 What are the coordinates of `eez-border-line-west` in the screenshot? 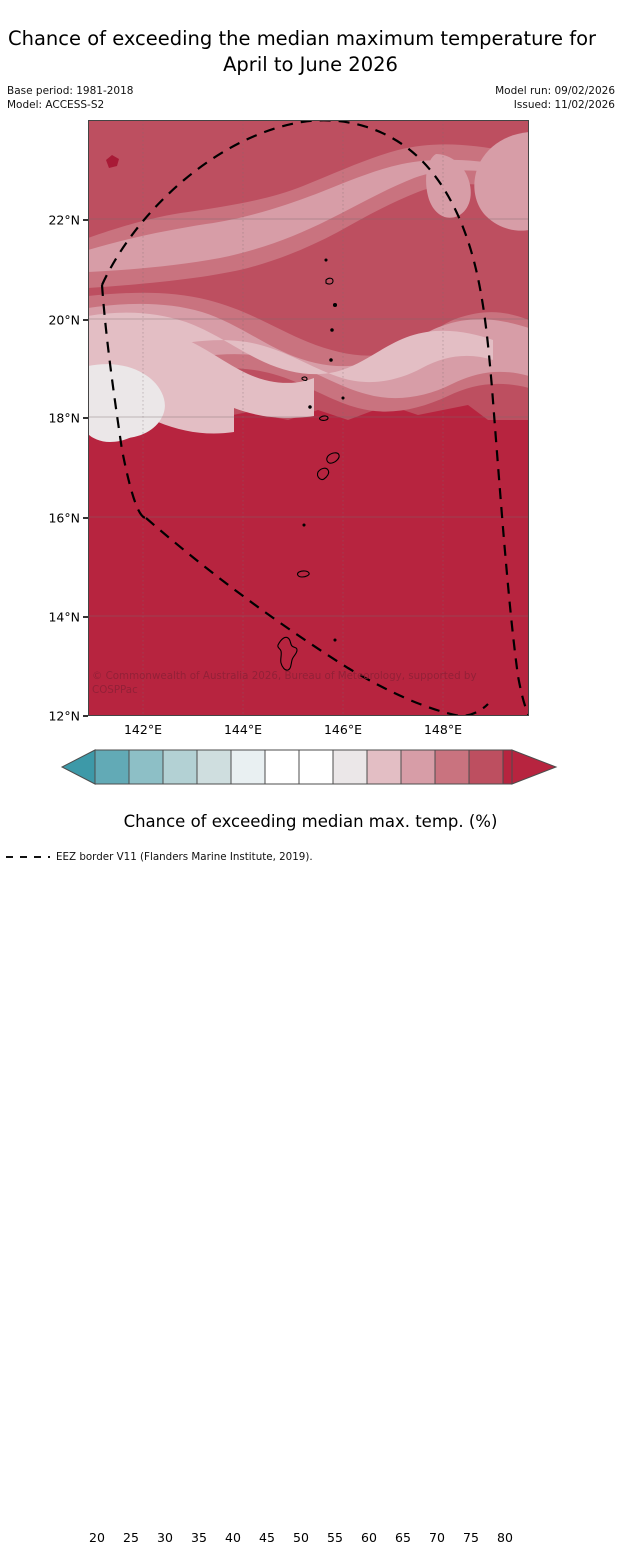 It's located at (123, 402).